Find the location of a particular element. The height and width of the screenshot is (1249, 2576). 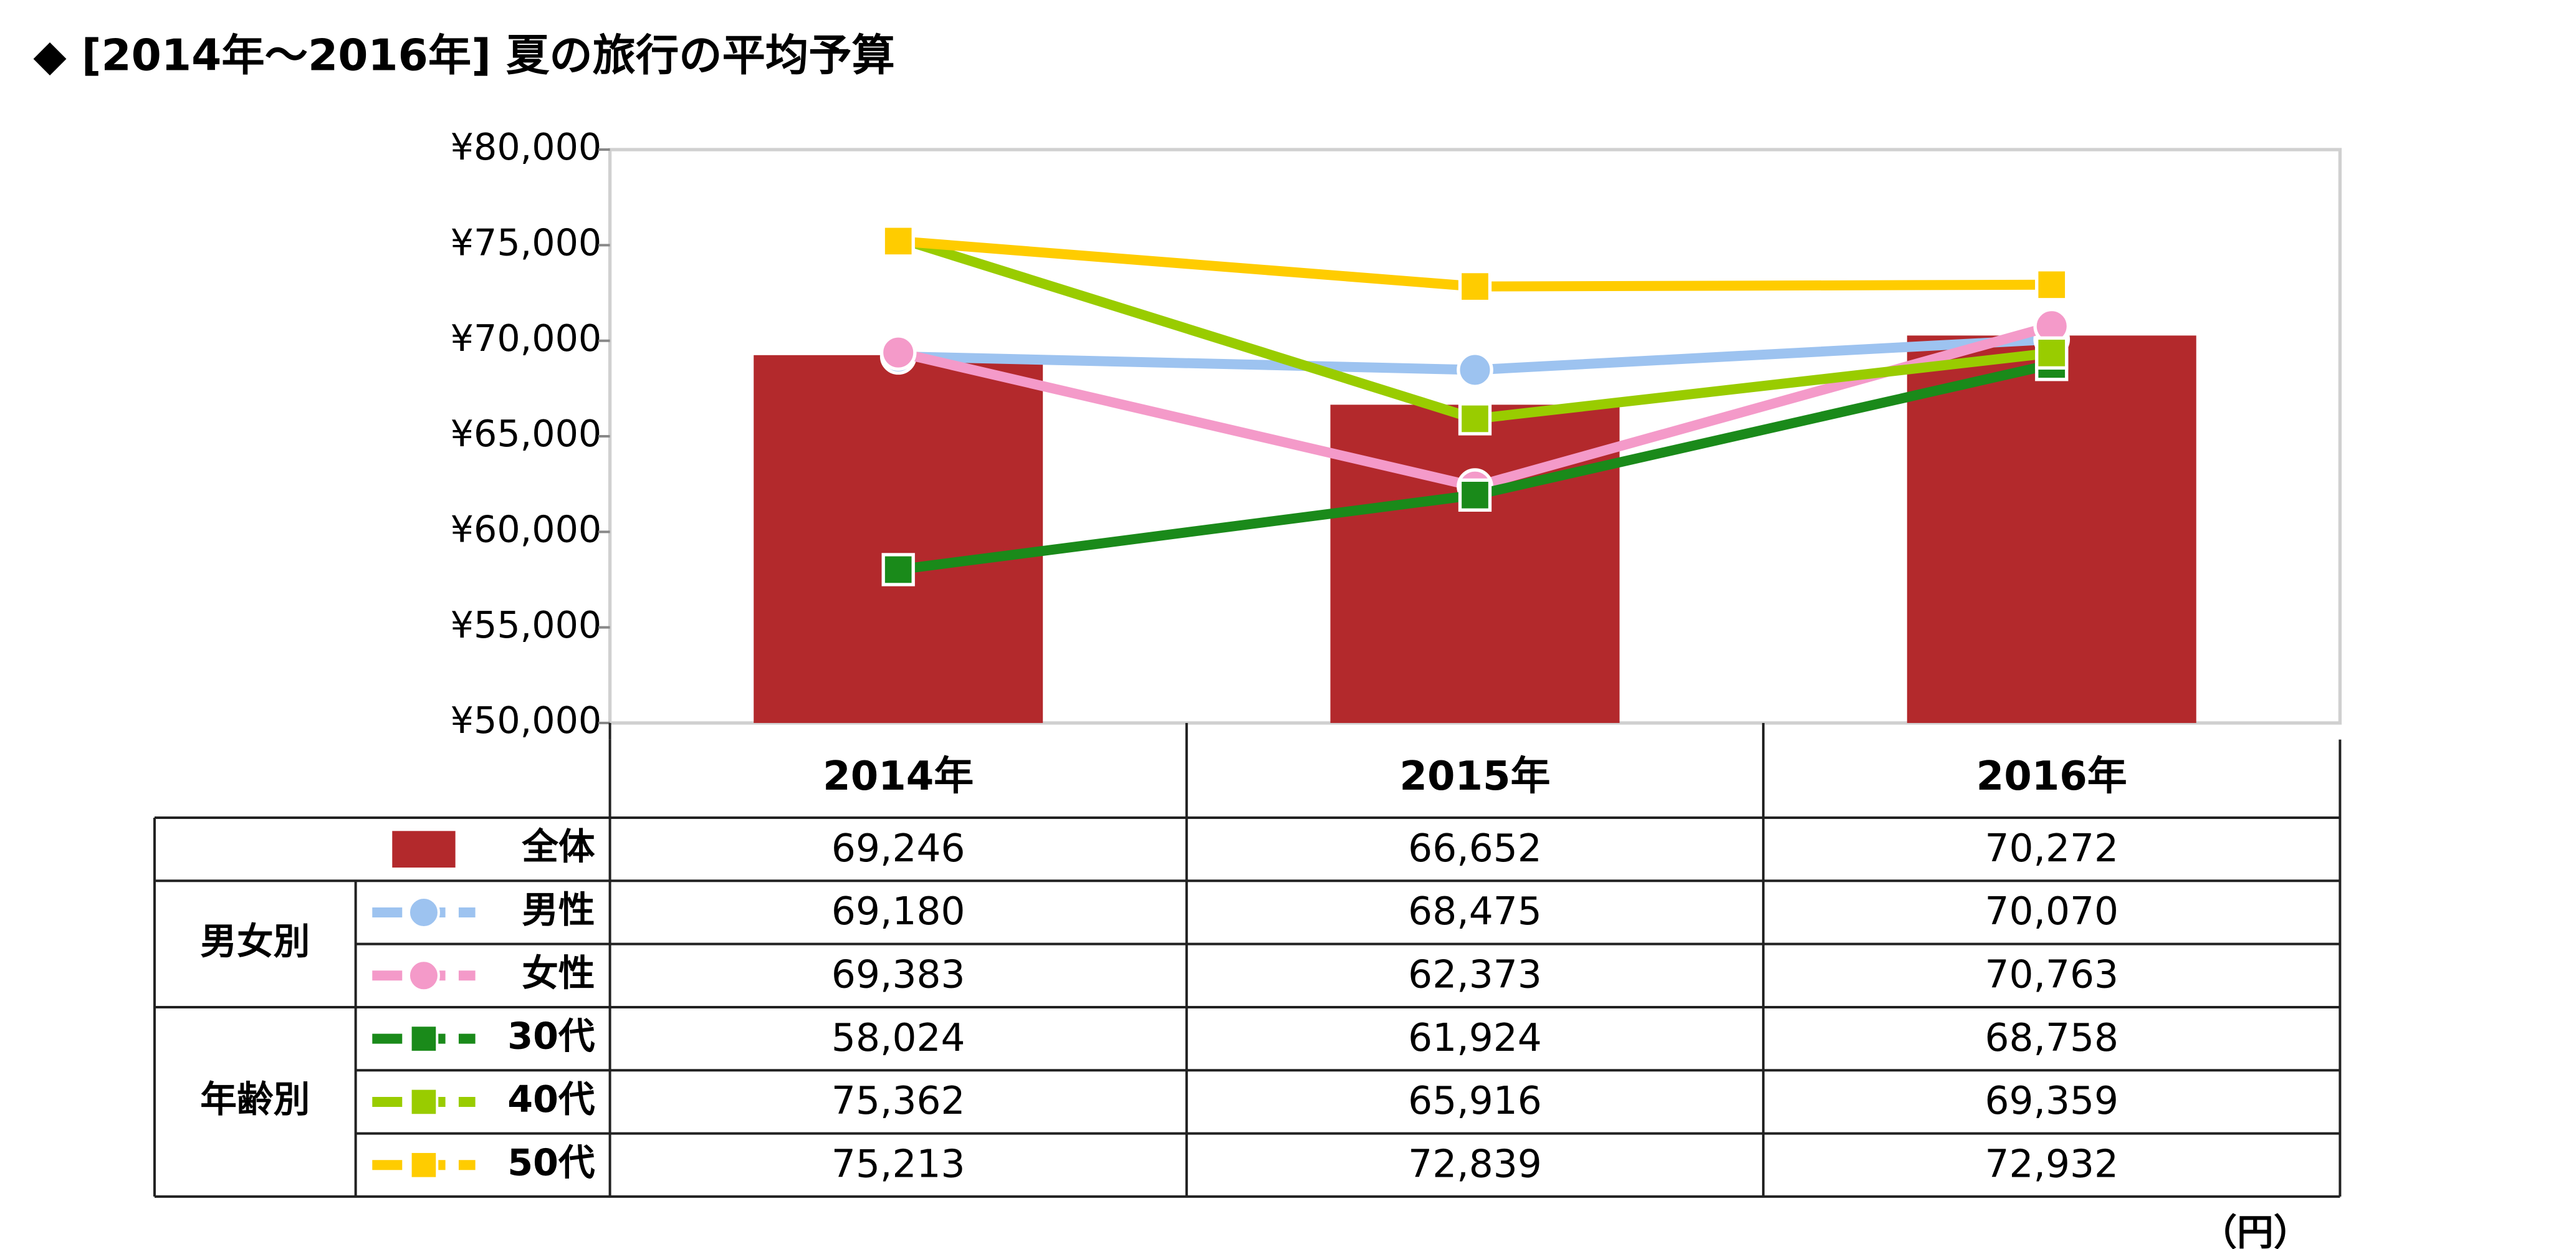

table-value: 70,763 is located at coordinates (2052, 975).